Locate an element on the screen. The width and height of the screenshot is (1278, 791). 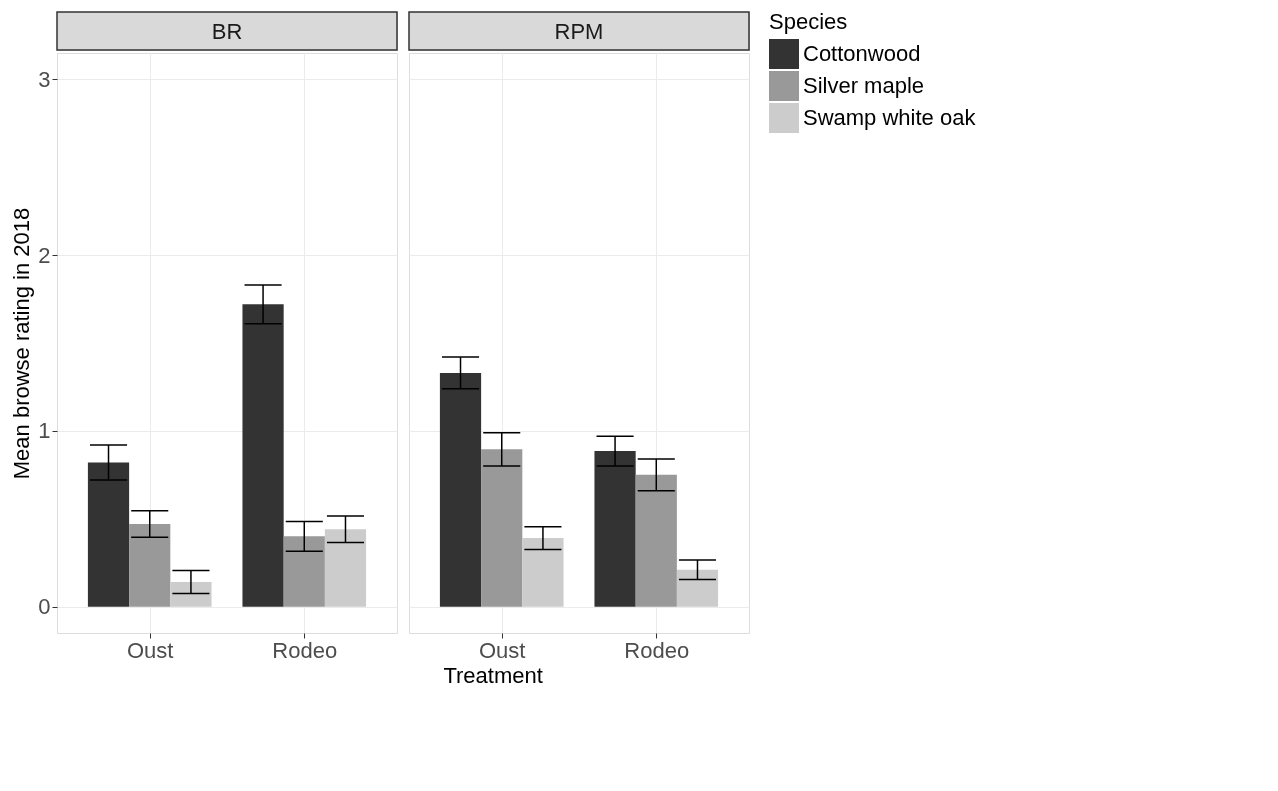
y-tick-label: 0 is located at coordinates (44, 607).